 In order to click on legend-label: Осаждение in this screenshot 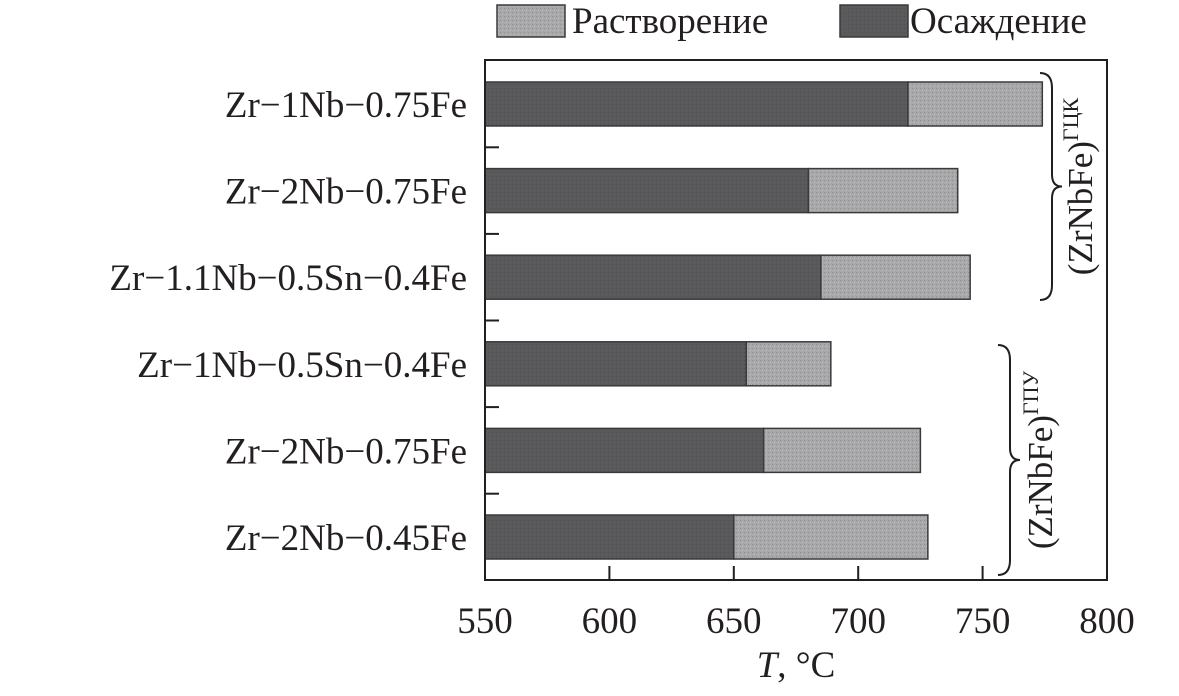, I will do `click(998, 21)`.